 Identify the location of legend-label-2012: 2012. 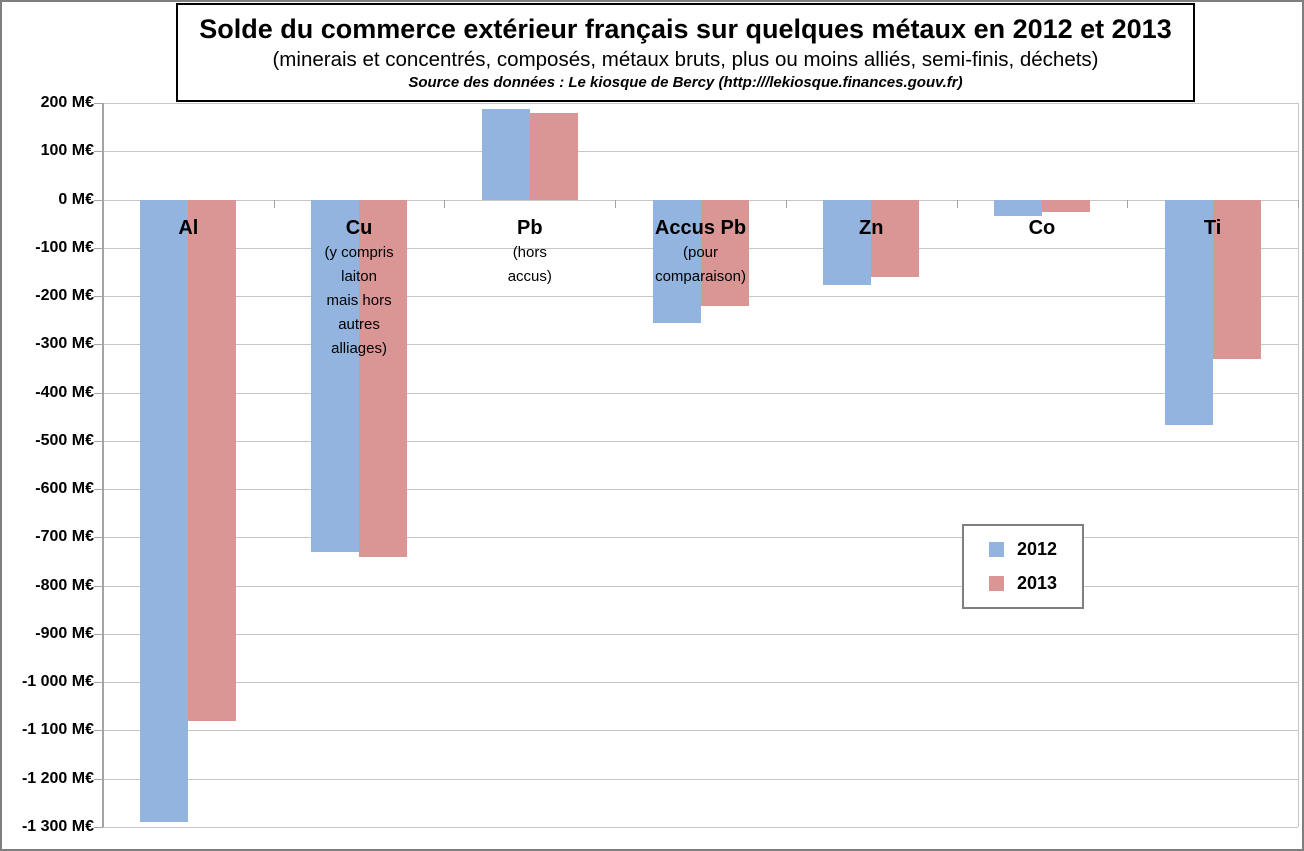
(1037, 549).